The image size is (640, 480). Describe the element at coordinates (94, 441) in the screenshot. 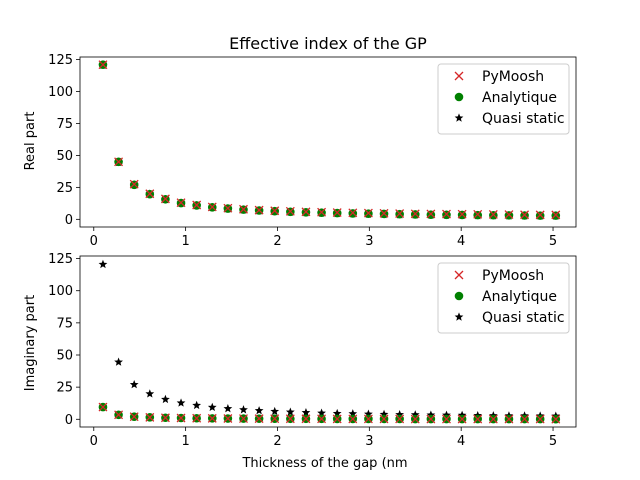

I see `bottom-x-tick-label: 0` at that location.